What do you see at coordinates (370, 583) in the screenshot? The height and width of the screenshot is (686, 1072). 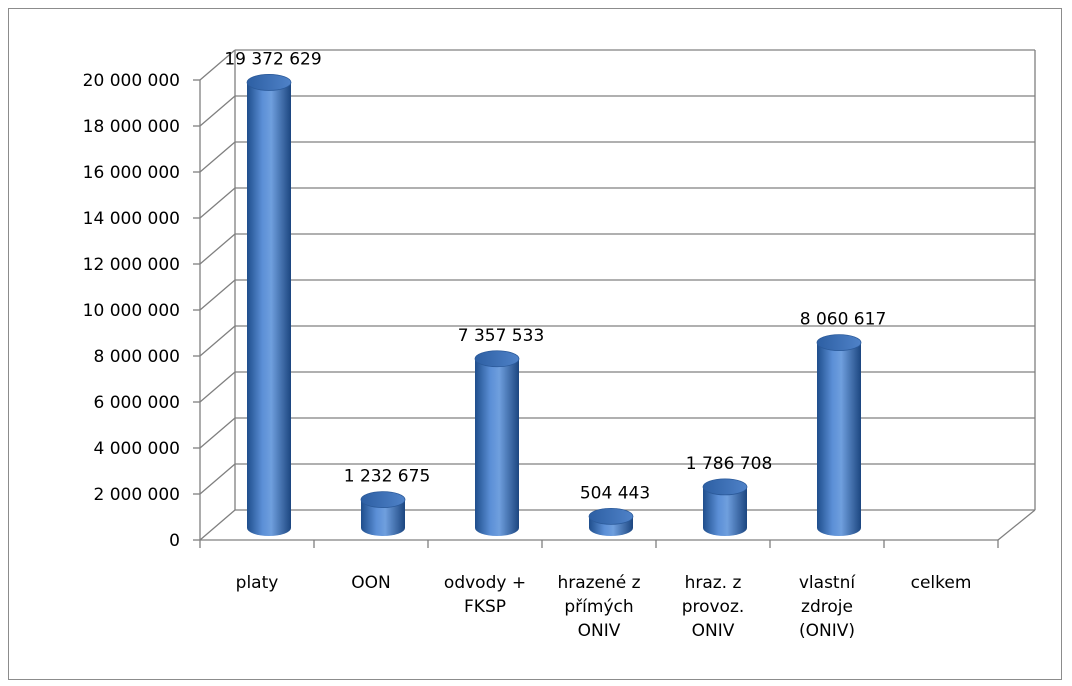 I see `x-tick-label: OON` at bounding box center [370, 583].